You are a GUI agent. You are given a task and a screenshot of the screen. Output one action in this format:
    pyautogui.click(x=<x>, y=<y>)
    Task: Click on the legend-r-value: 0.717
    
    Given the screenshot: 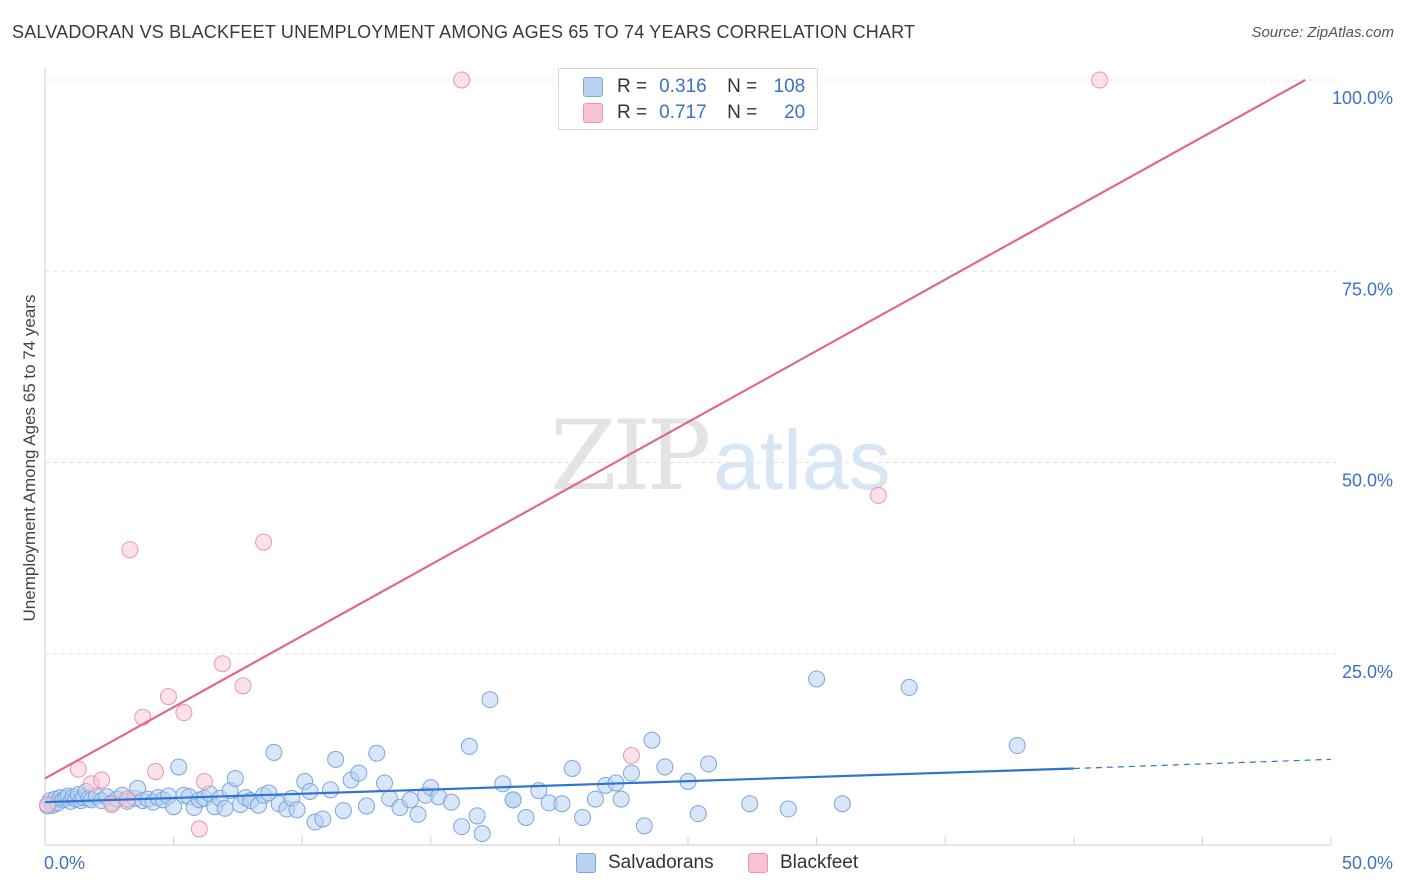 What is the action you would take?
    pyautogui.click(x=683, y=112)
    